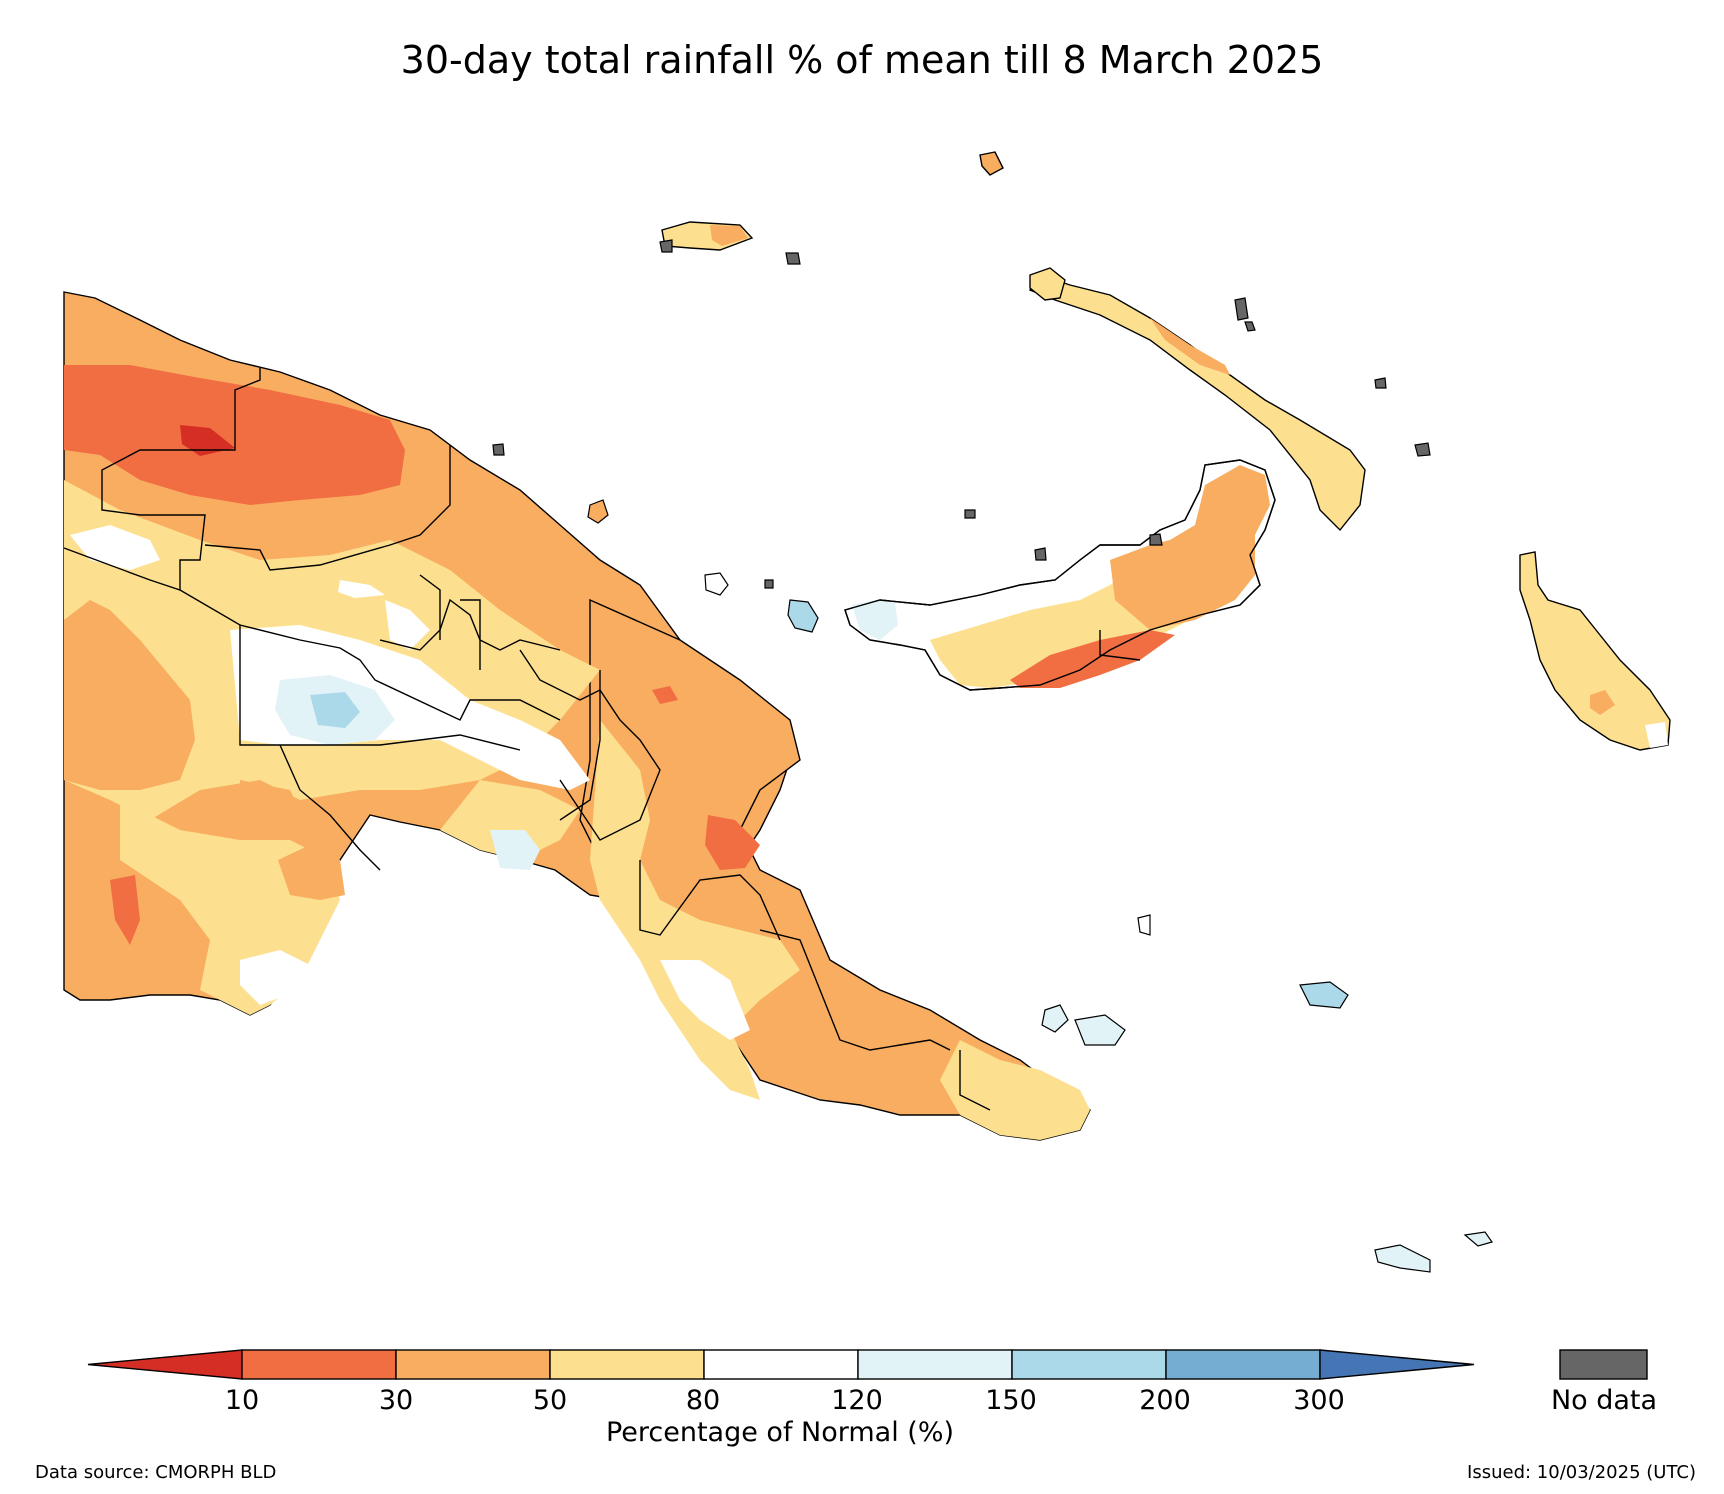 This screenshot has height=1494, width=1724. I want to click on tick-label: 200, so click(1165, 1400).